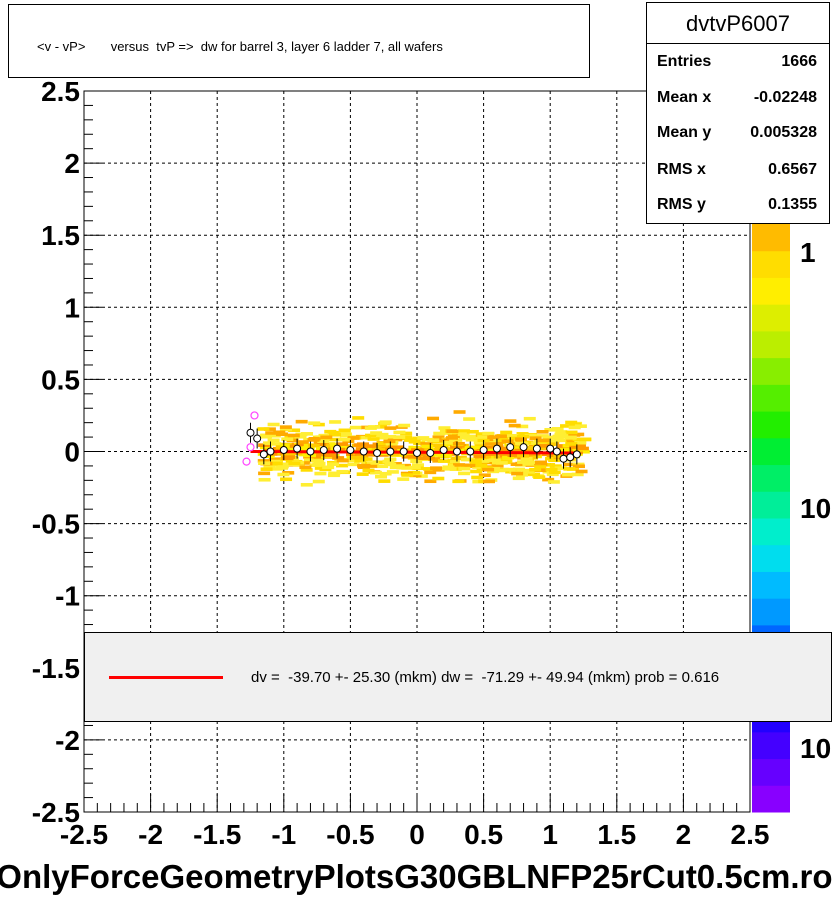 This screenshot has height=903, width=832. Describe the element at coordinates (616, 834) in the screenshot. I see `x-tick-label: 1.5` at that location.